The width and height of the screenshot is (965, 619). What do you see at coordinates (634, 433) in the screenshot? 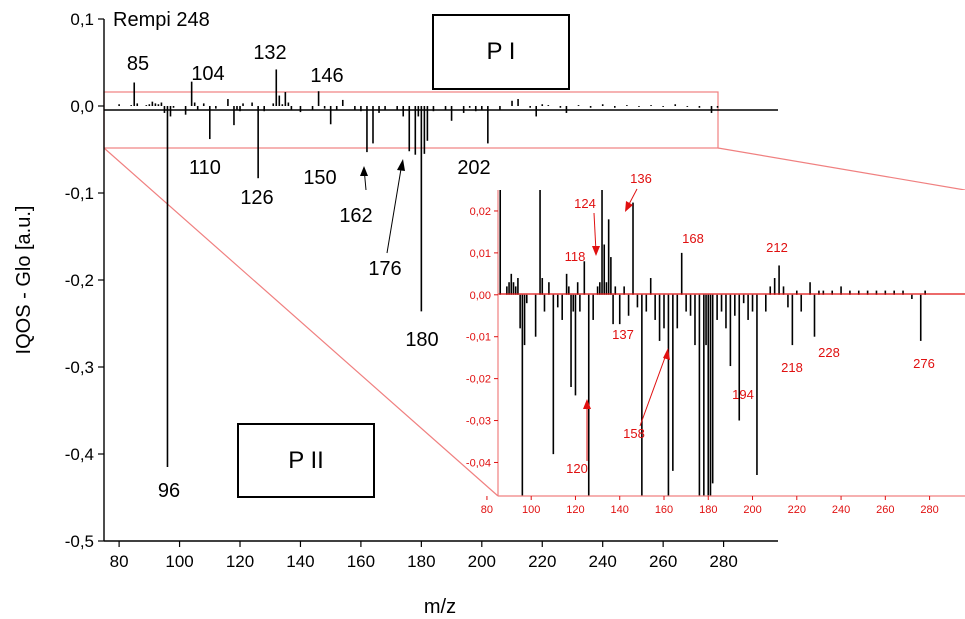
I see `peak-label: 158` at bounding box center [634, 433].